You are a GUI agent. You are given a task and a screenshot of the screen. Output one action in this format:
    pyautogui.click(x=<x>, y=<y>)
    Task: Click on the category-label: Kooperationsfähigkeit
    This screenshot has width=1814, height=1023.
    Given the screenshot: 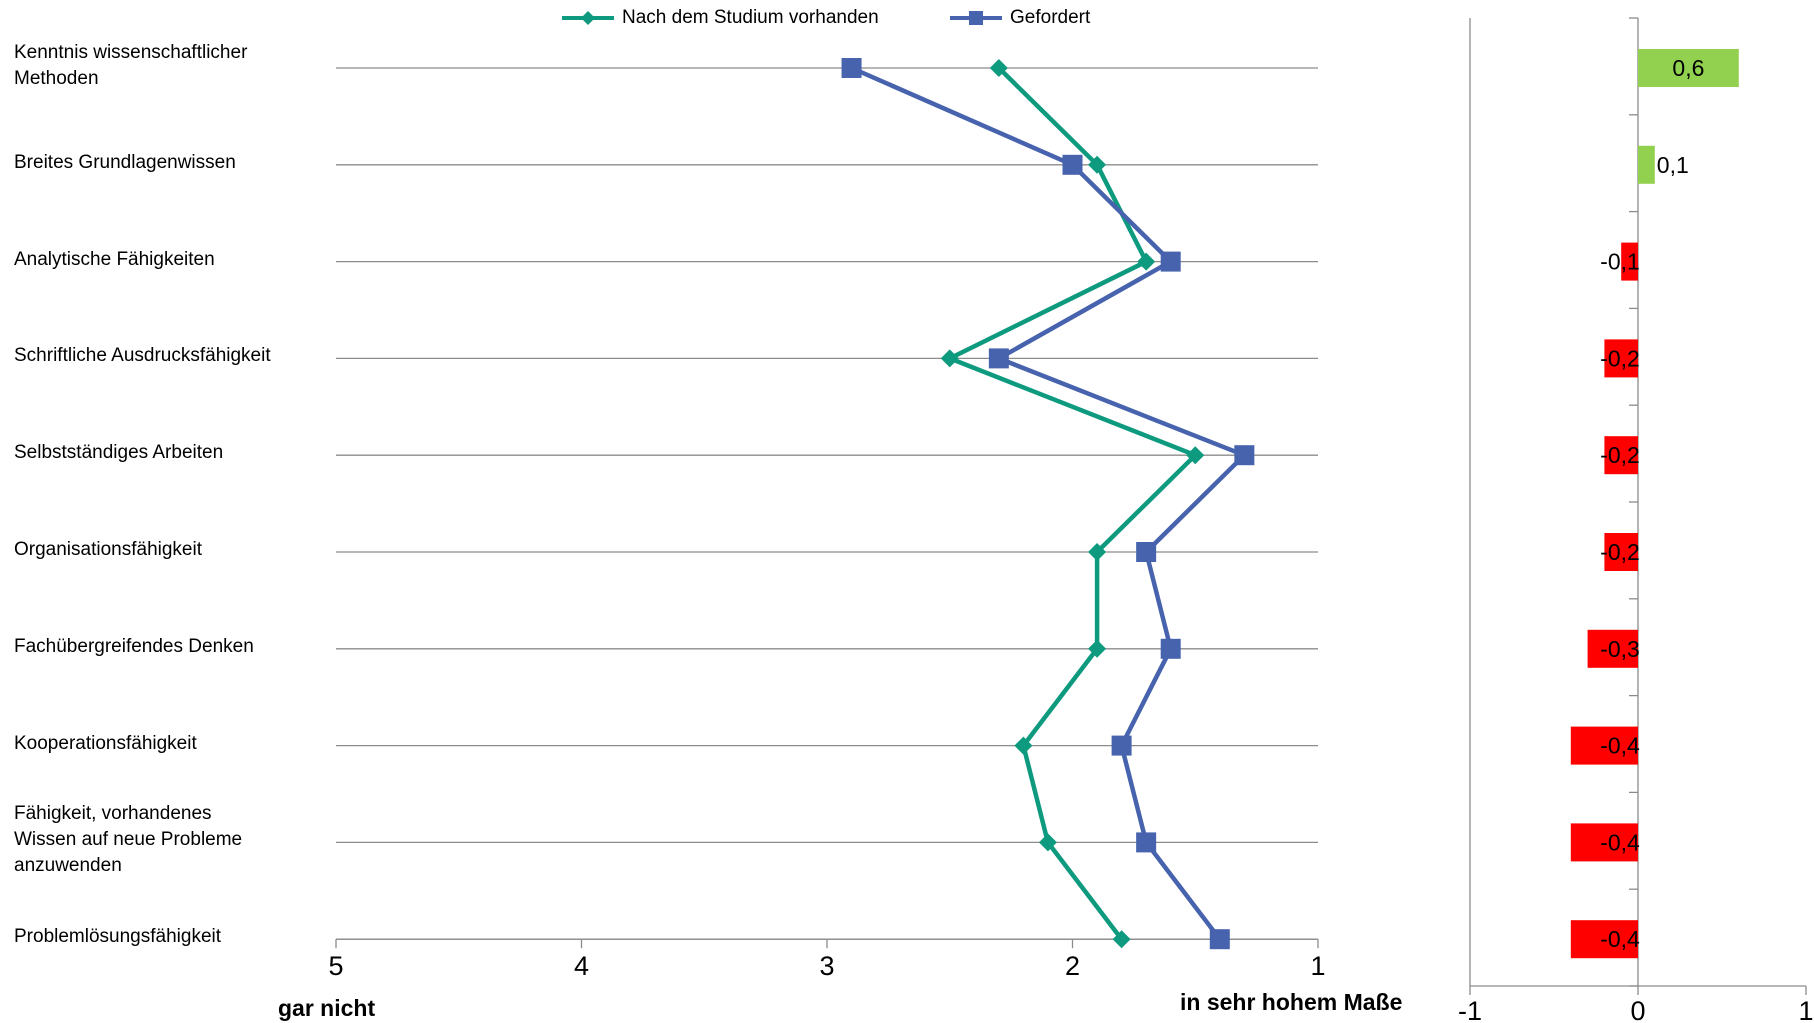 What is the action you would take?
    pyautogui.click(x=105, y=744)
    